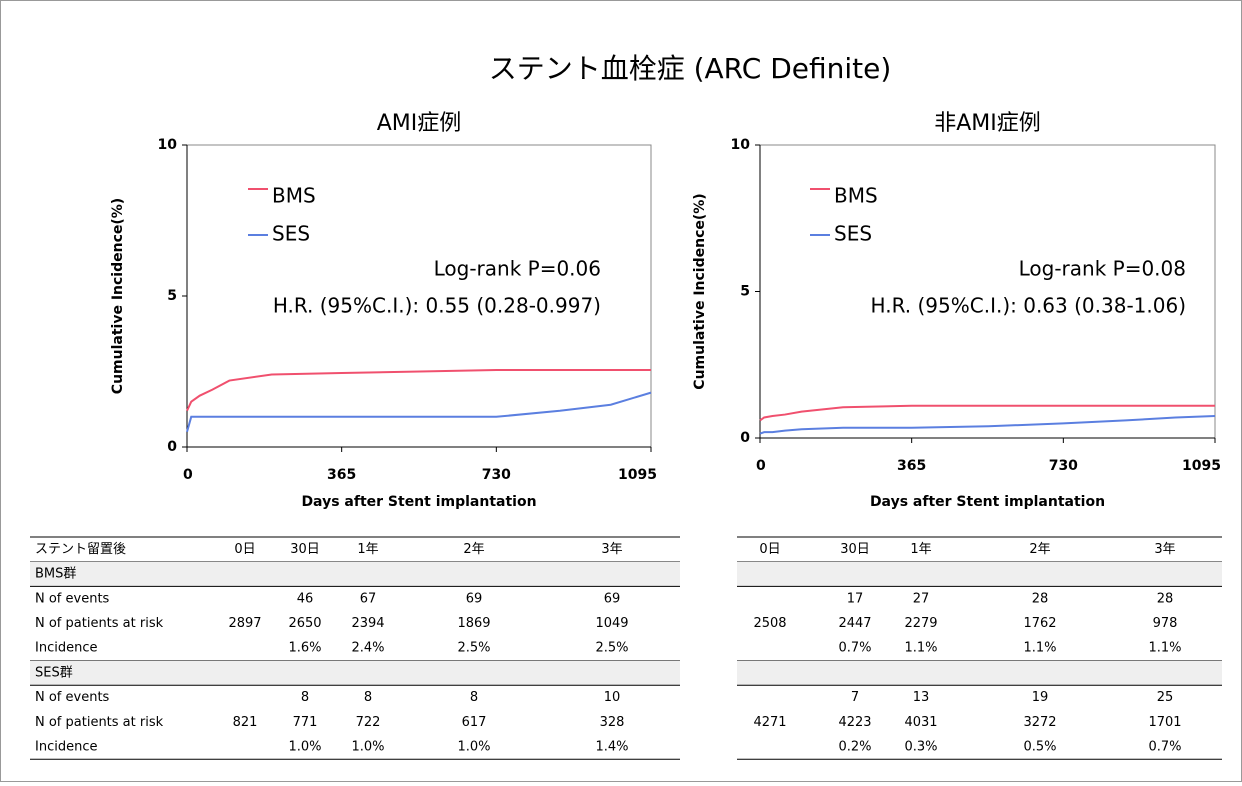 Image resolution: width=1242 pixels, height=786 pixels. Describe the element at coordinates (987, 123) in the screenshot. I see `chart-title: 非AMI症例` at that location.